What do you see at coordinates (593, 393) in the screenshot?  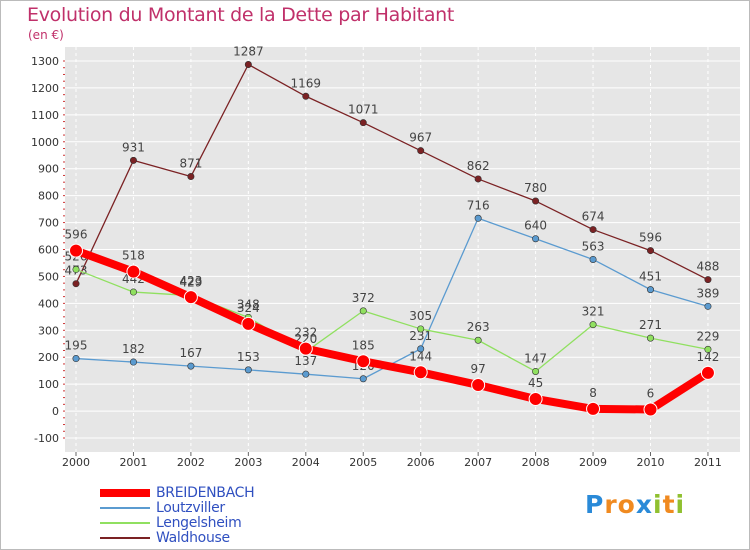 I see `data-label: 8` at bounding box center [593, 393].